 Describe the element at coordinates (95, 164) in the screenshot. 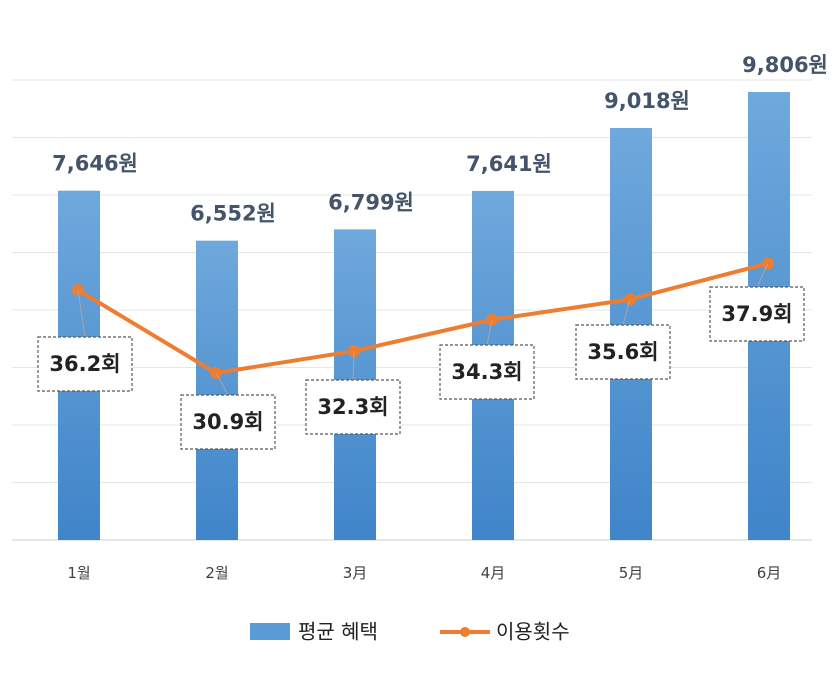

I see `bar-value-label: 7,646원` at that location.